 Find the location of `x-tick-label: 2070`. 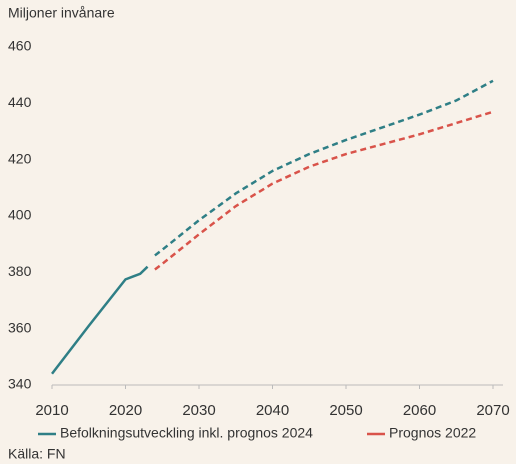

x-tick-label: 2070 is located at coordinates (492, 410).